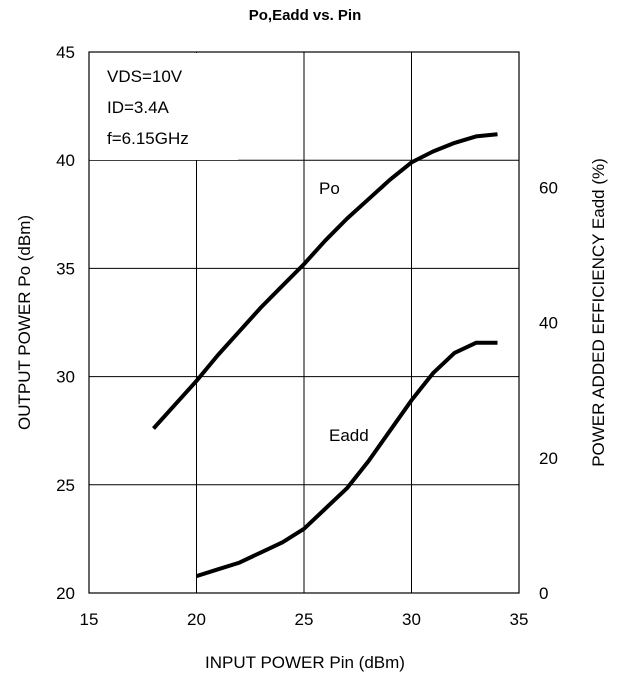 Image resolution: width=623 pixels, height=680 pixels. I want to click on condition-vds: VDS=10V, so click(145, 76).